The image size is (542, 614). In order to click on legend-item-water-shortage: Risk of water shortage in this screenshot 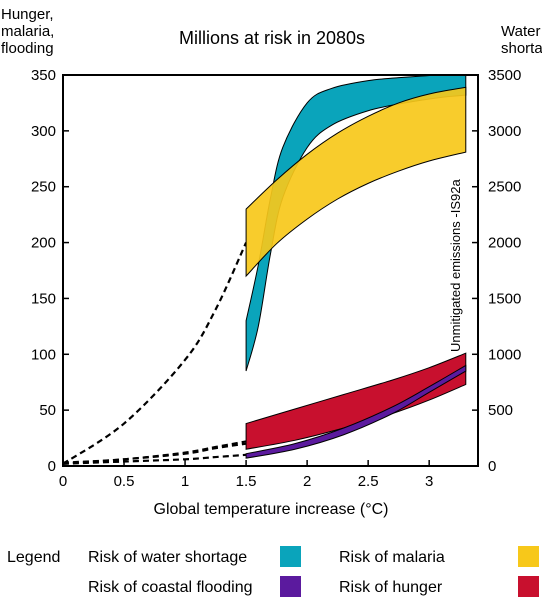, I will do `click(194, 556)`.